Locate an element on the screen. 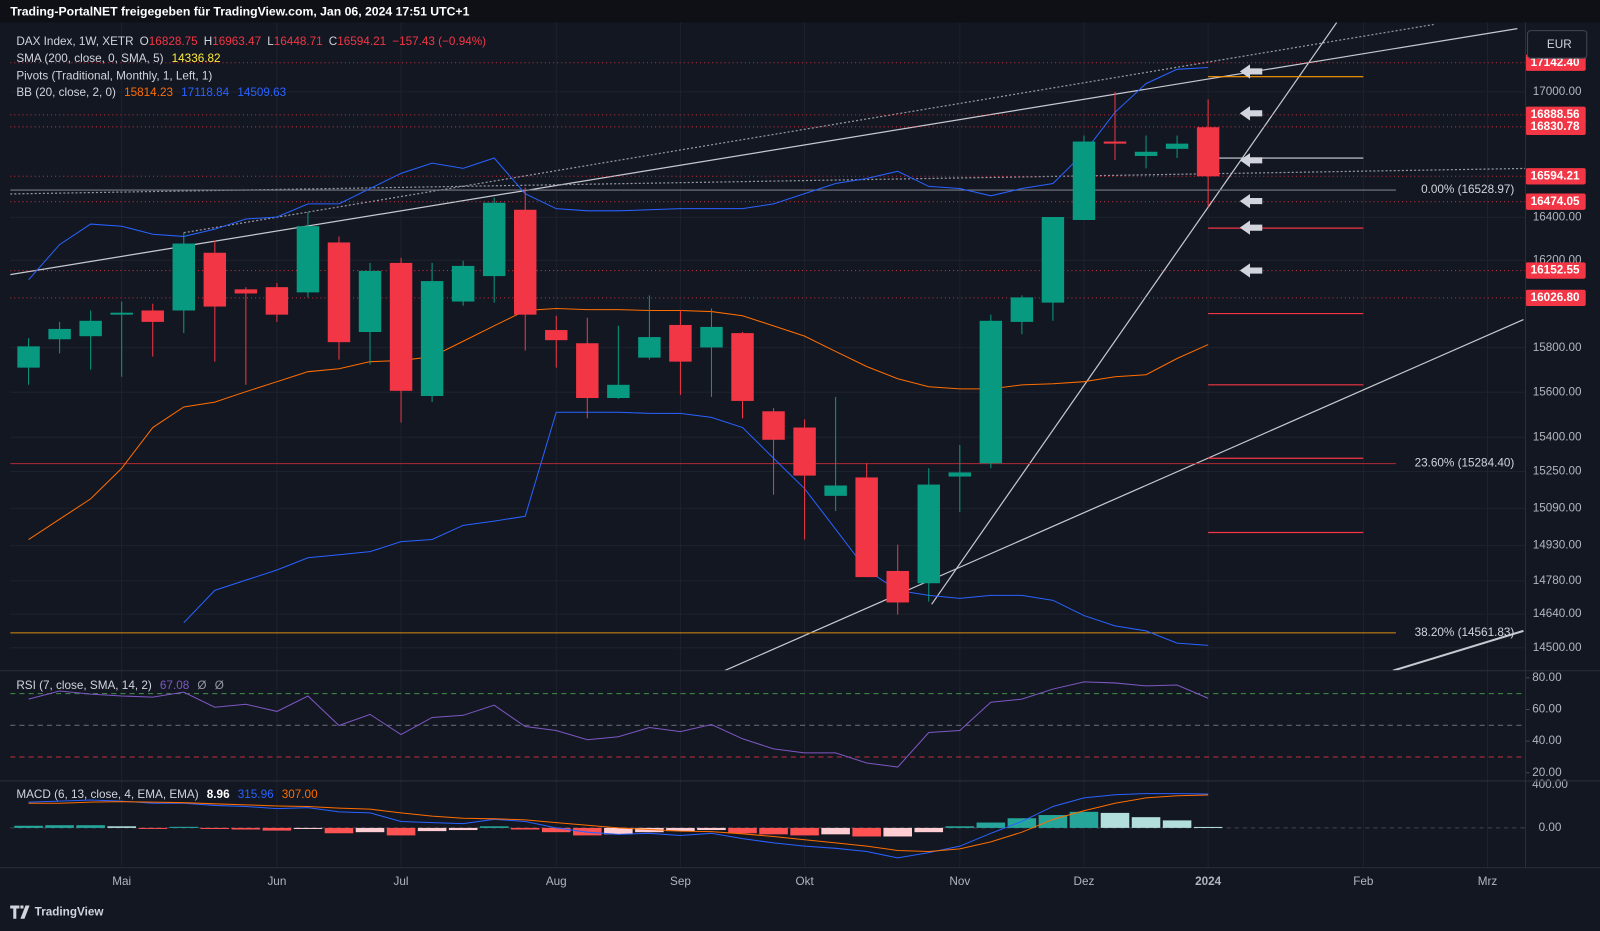 This screenshot has width=1600, height=931. x-tick-label: 2024 is located at coordinates (1208, 881).